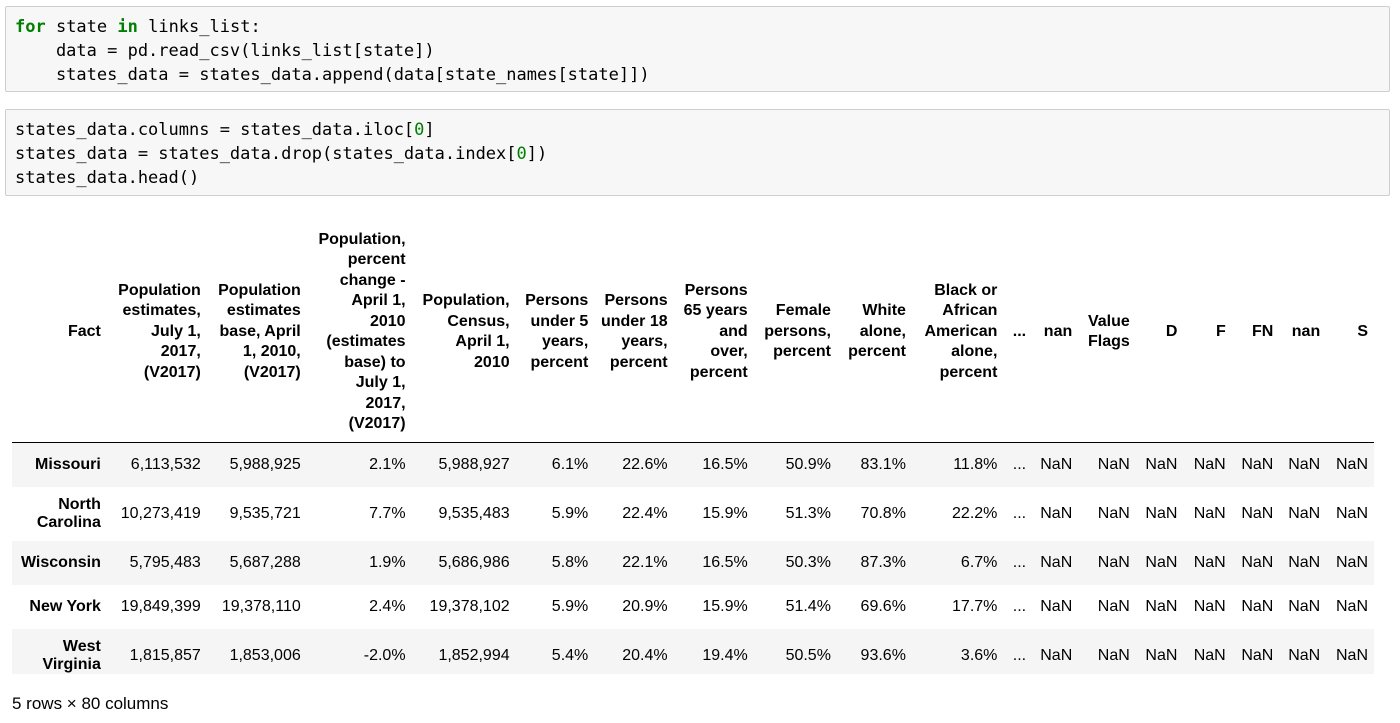  What do you see at coordinates (570, 655) in the screenshot?
I see `table-cell: 5.4%` at bounding box center [570, 655].